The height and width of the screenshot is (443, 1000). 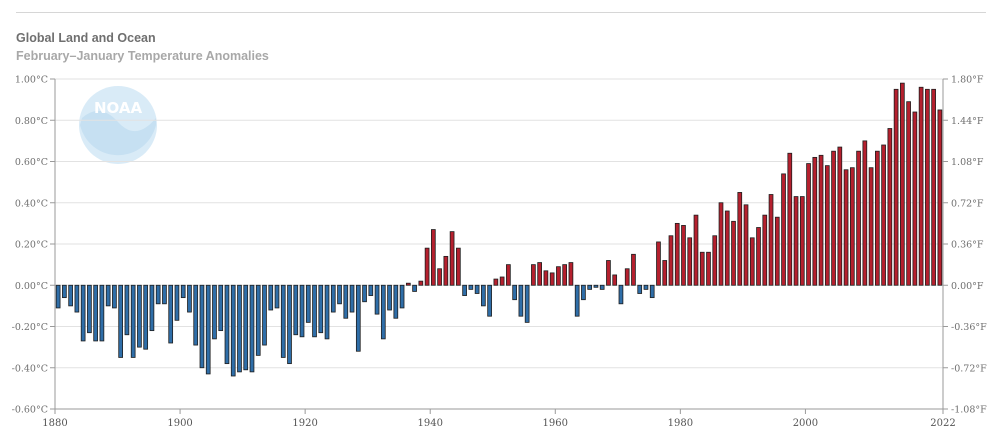 What do you see at coordinates (969, 410) in the screenshot?
I see `y2-tick-label: -1.08°F` at bounding box center [969, 410].